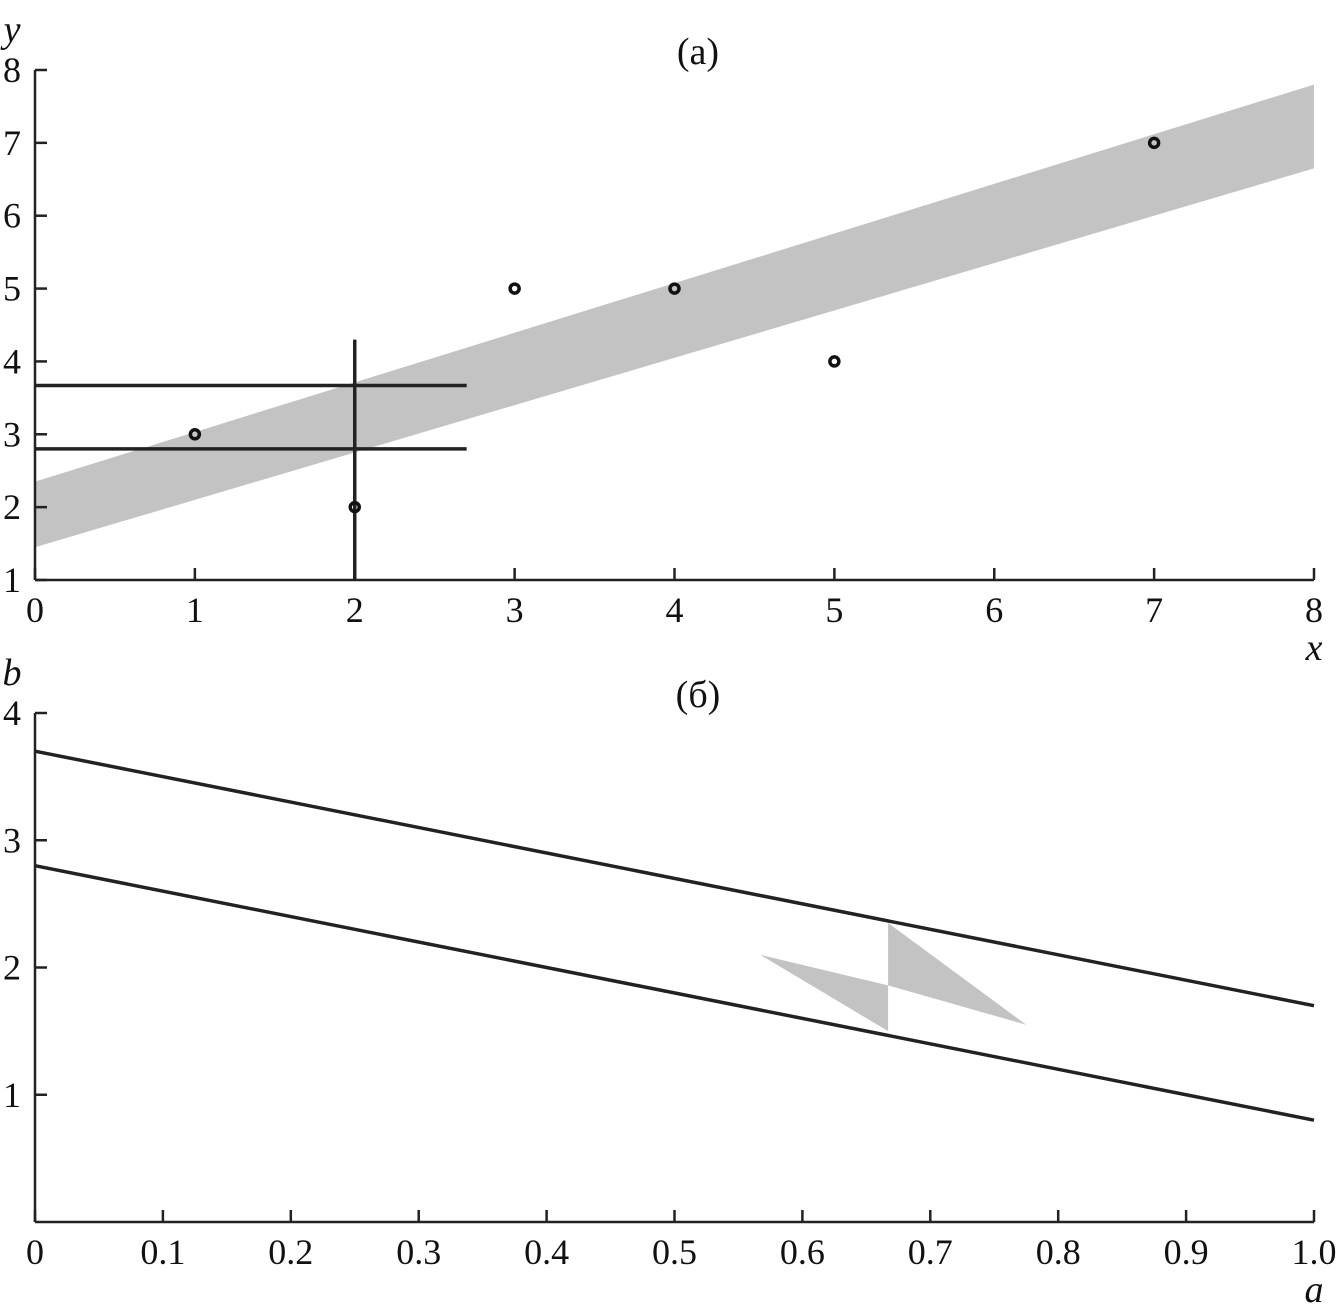 The width and height of the screenshot is (1341, 1315). What do you see at coordinates (1186, 1252) in the screenshot?
I see `x-tick-label: 0.9` at bounding box center [1186, 1252].